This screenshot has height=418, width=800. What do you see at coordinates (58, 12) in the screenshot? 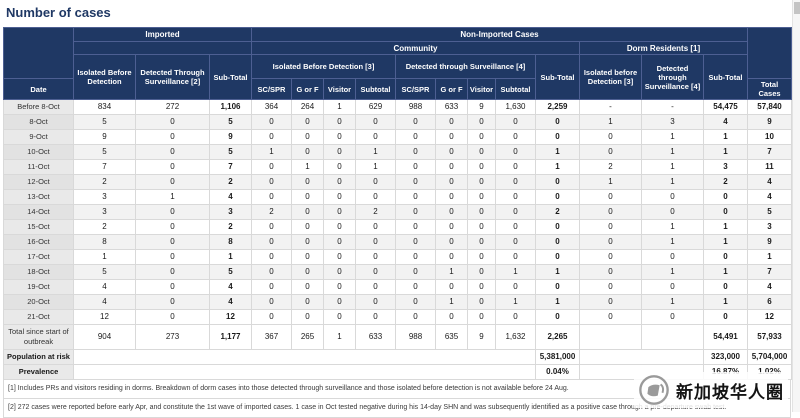
I see `page-title: Number of cases` at bounding box center [58, 12].